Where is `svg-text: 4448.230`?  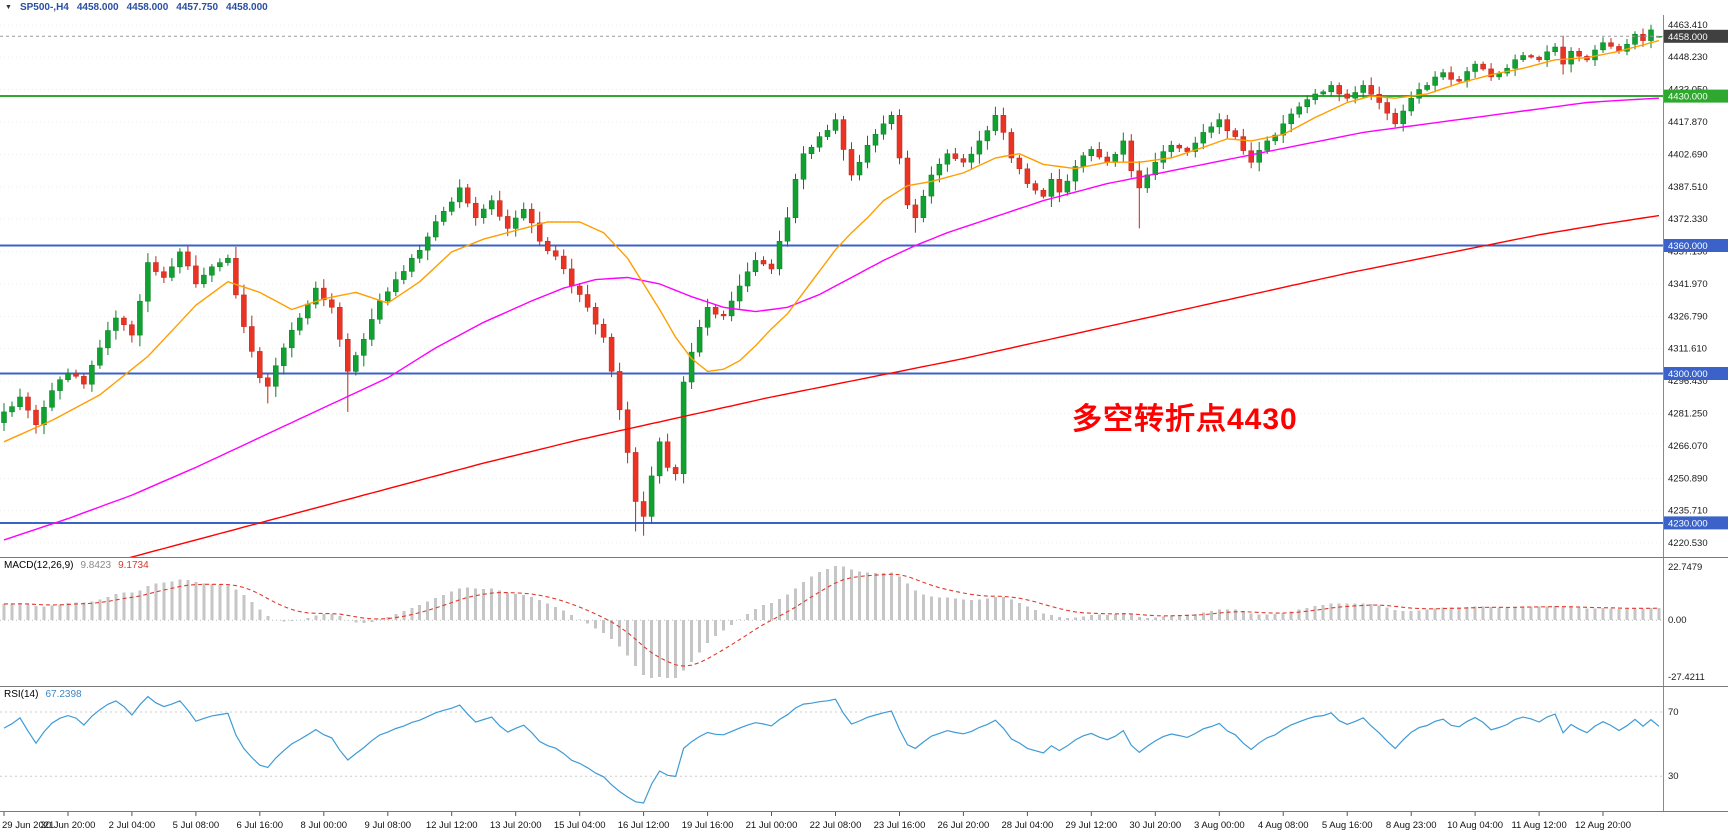
svg-text: 4448.230 is located at coordinates (1688, 57).